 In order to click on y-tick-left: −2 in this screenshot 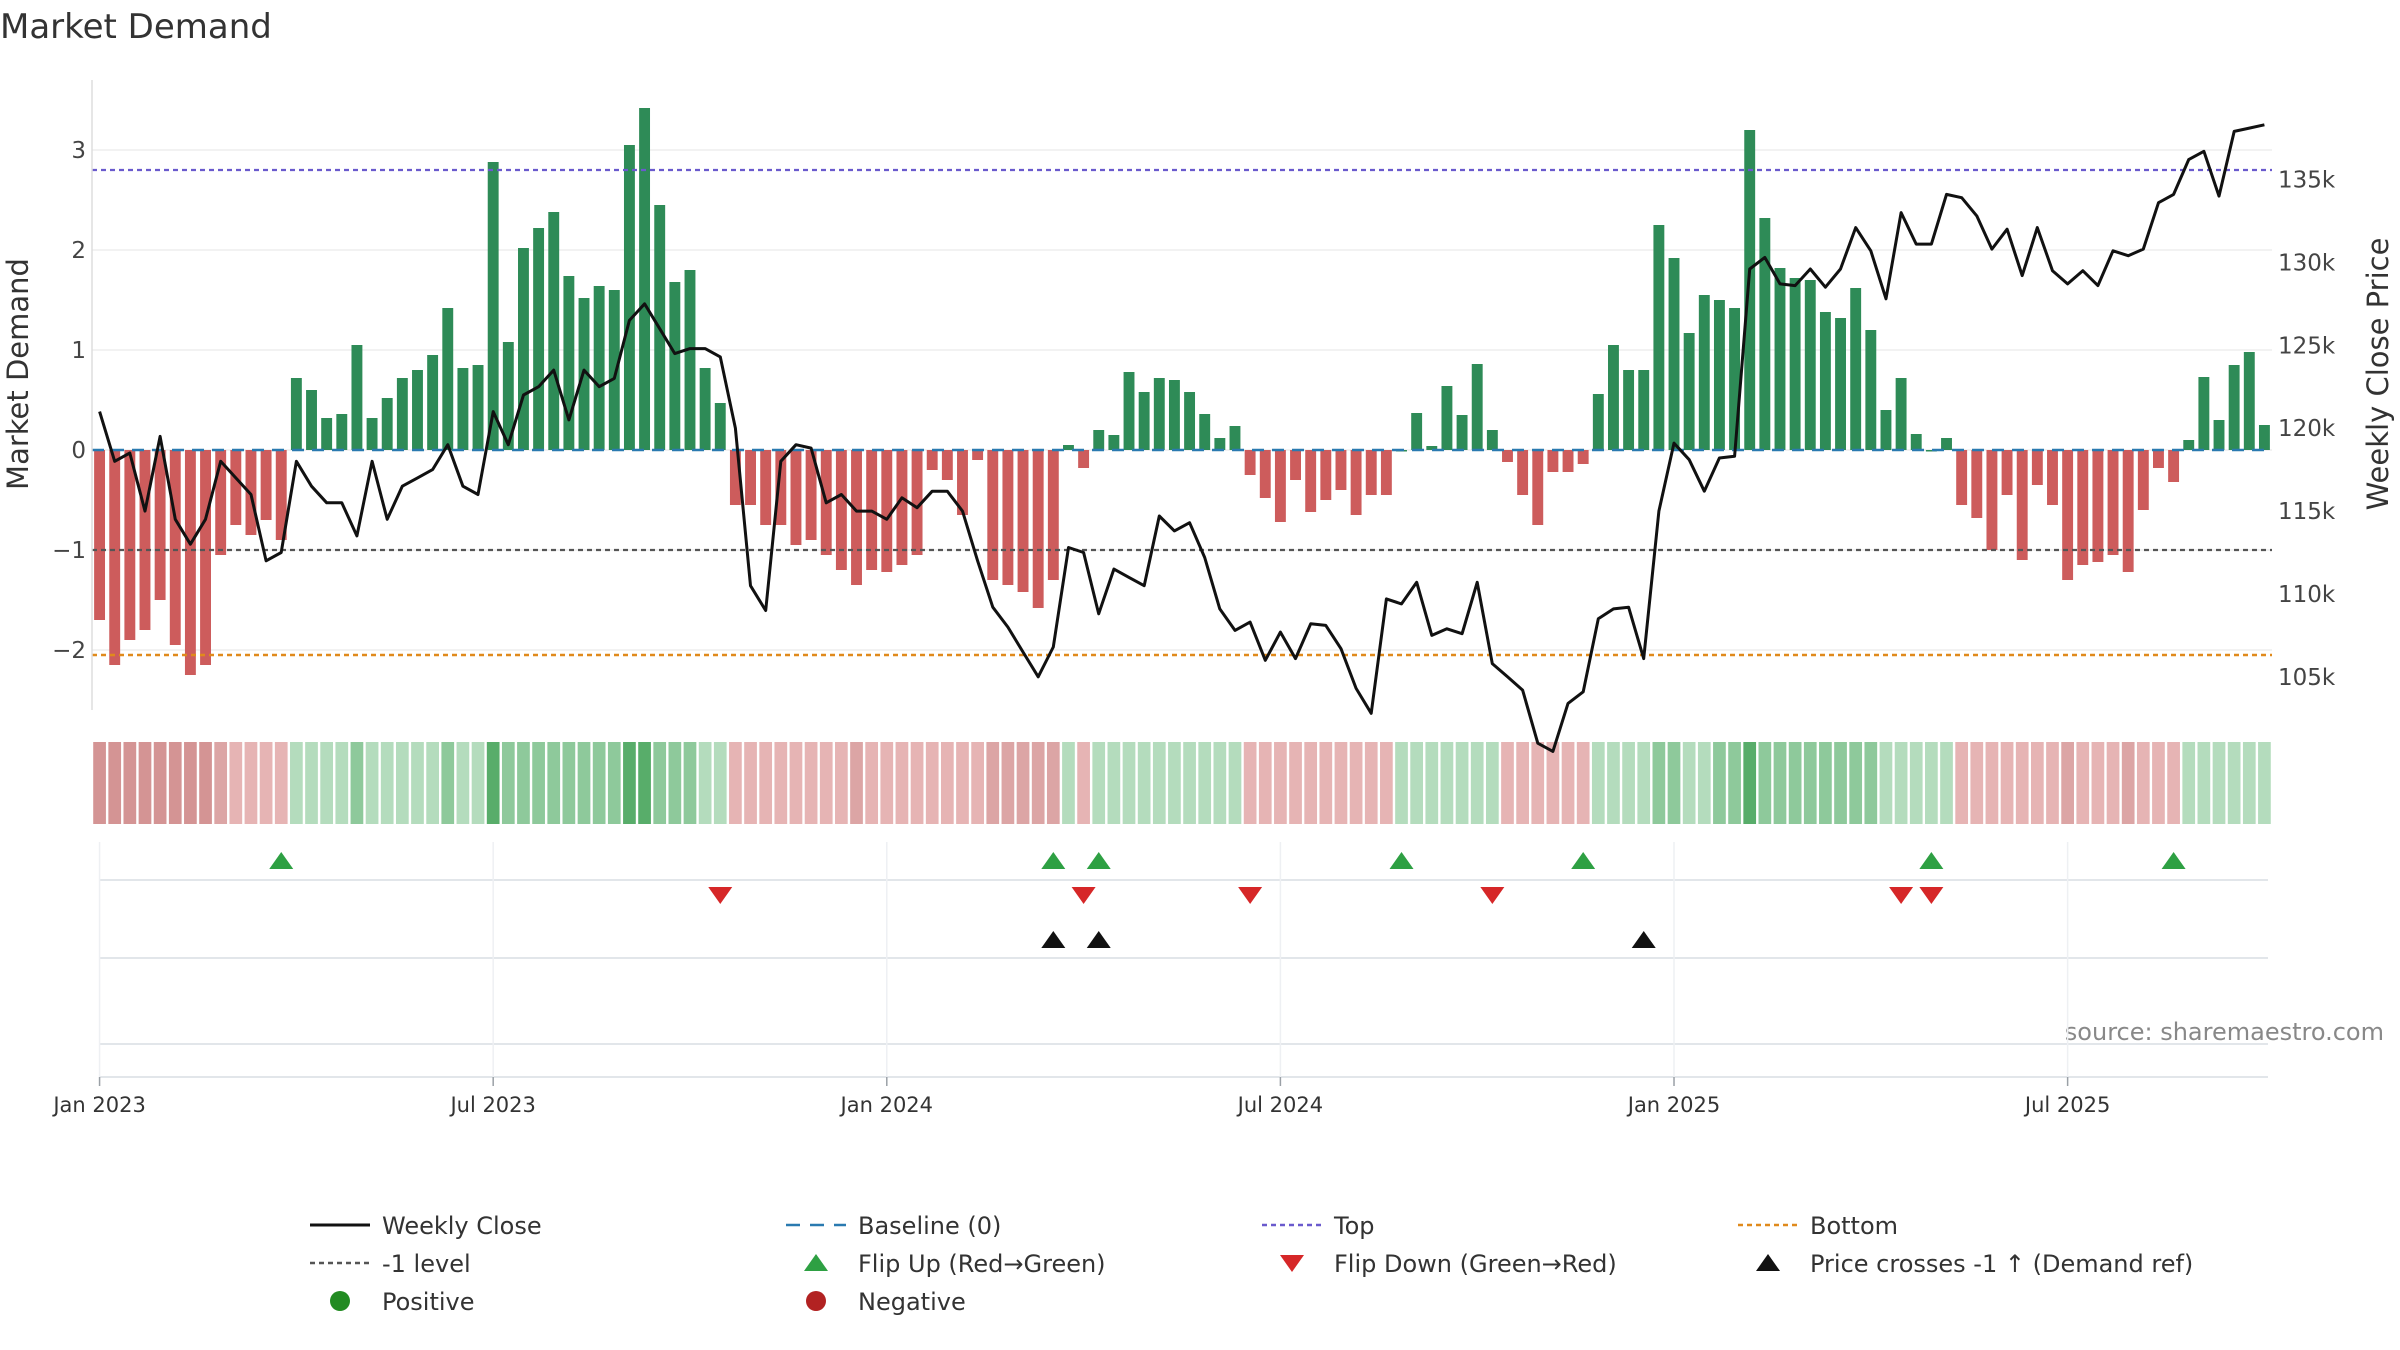, I will do `click(69, 651)`.